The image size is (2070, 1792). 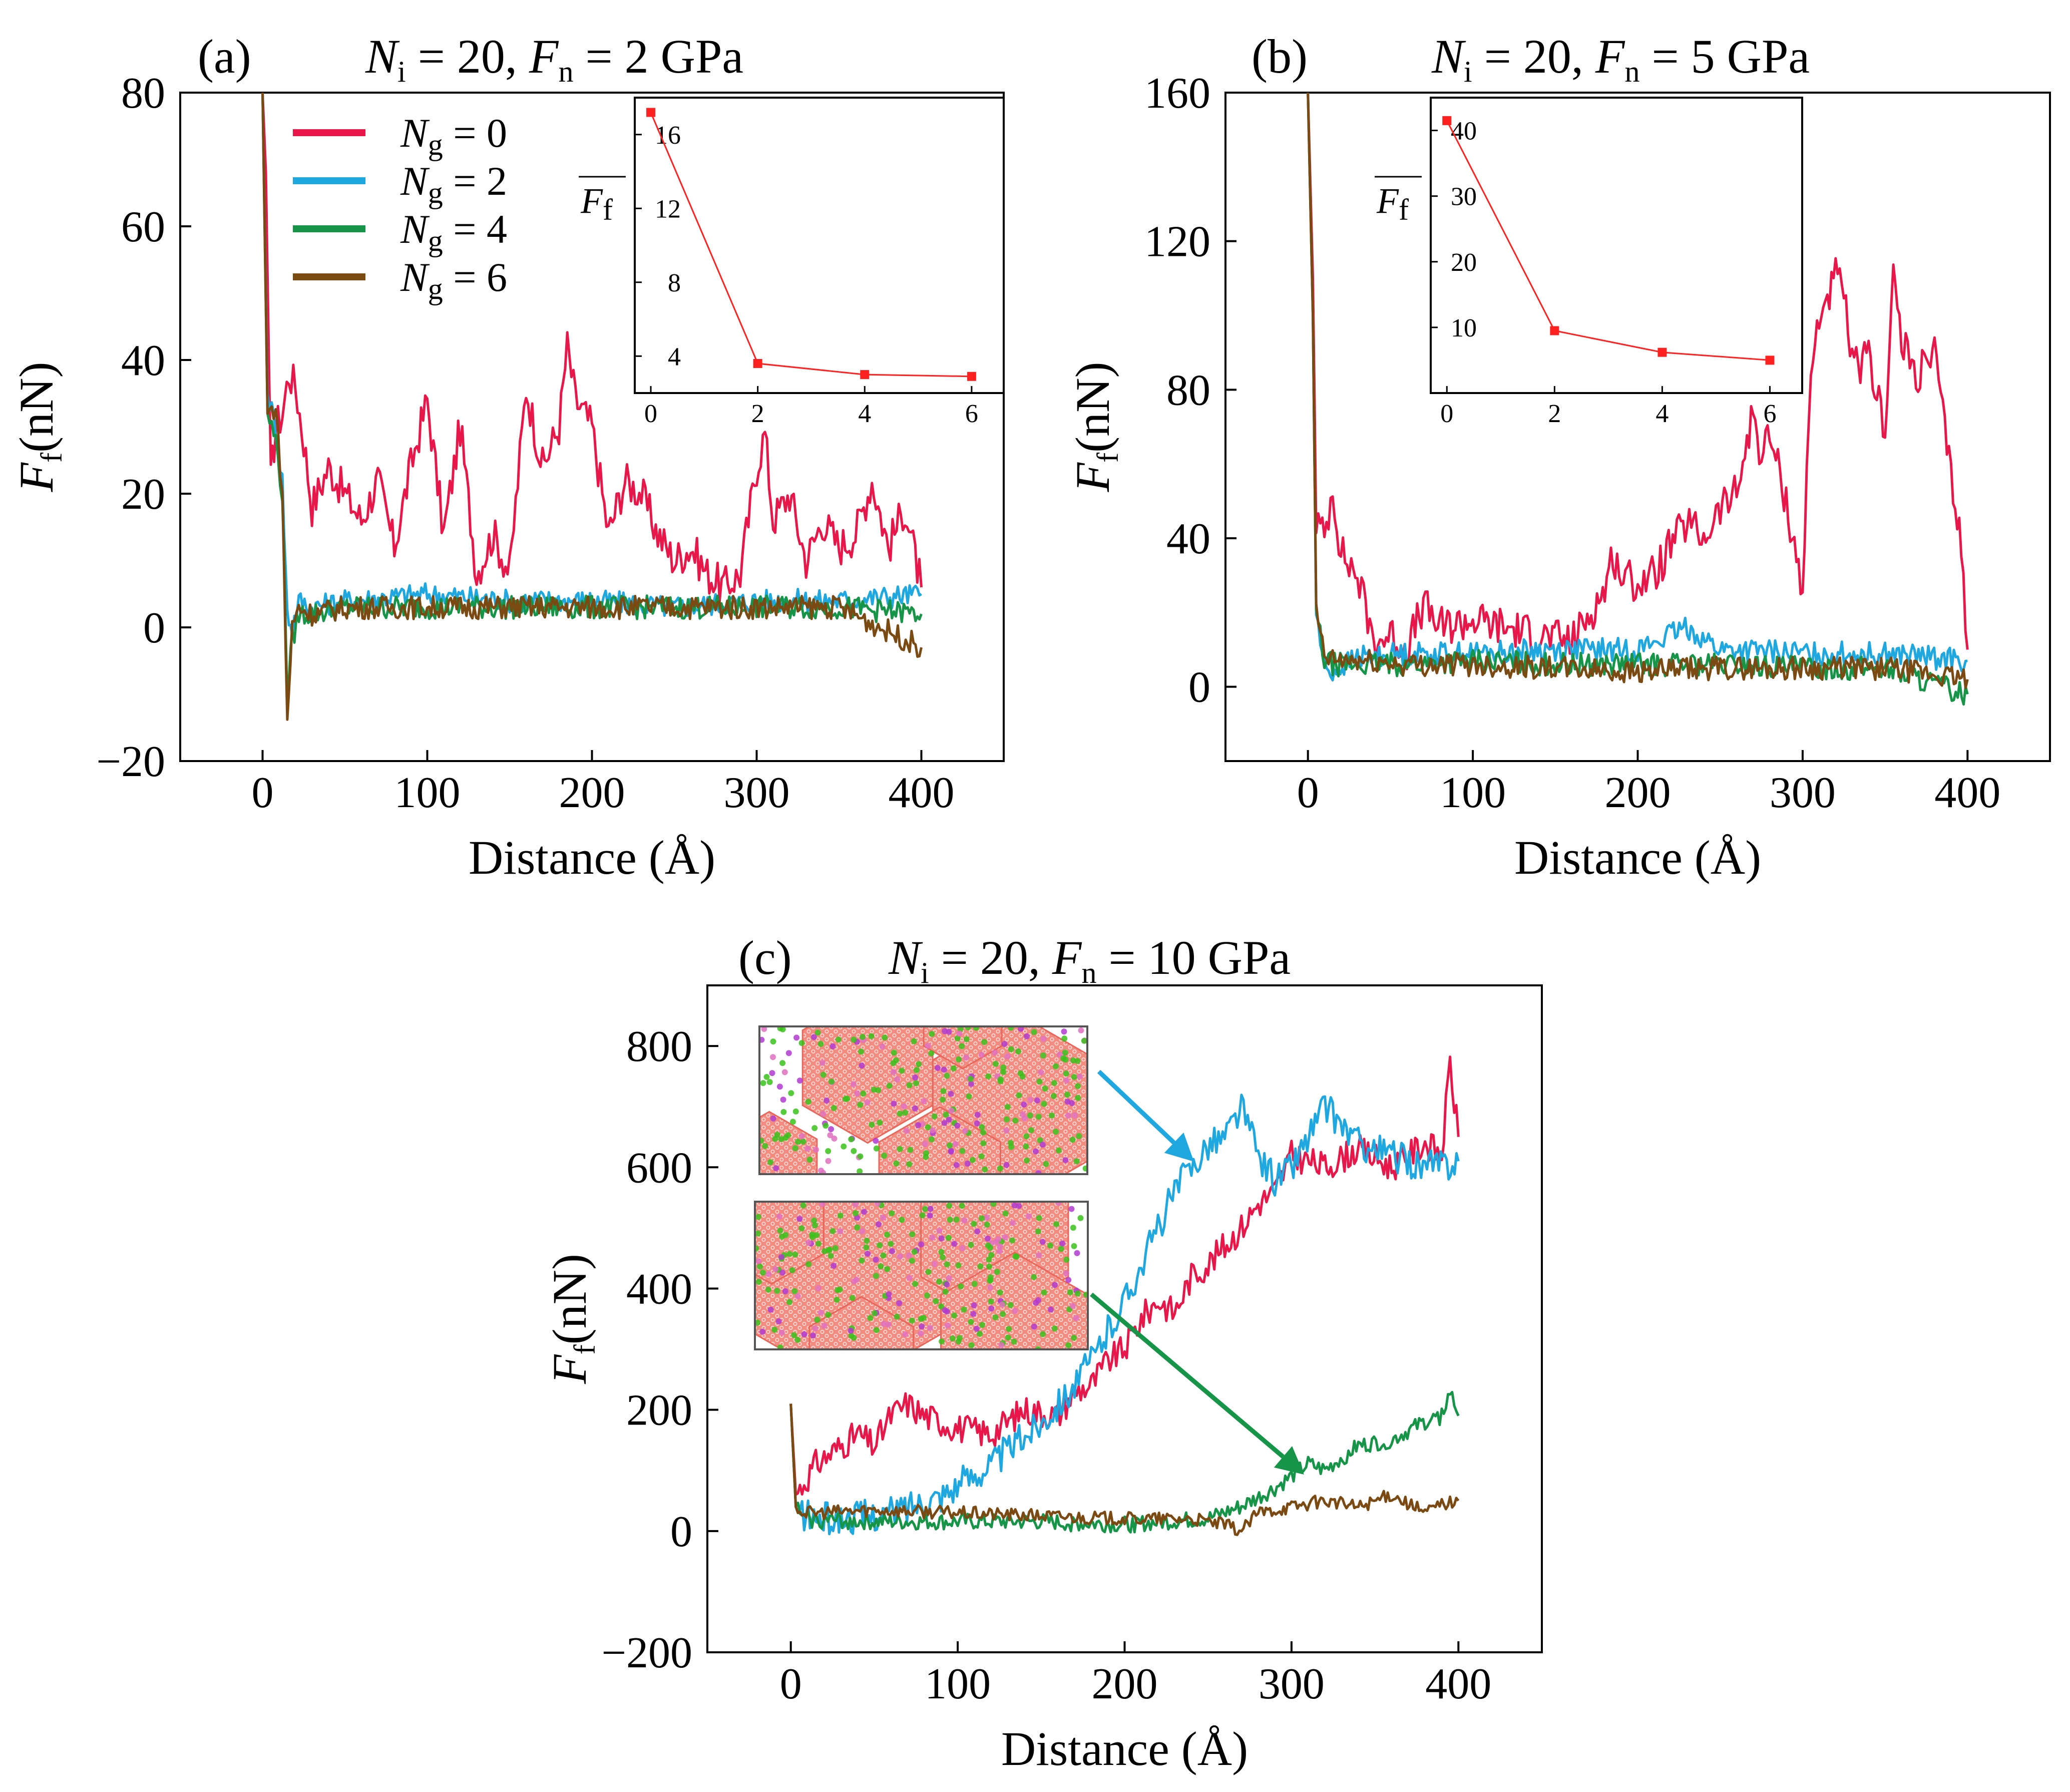 What do you see at coordinates (1464, 328) in the screenshot?
I see `inset-y-tick-label: 10` at bounding box center [1464, 328].